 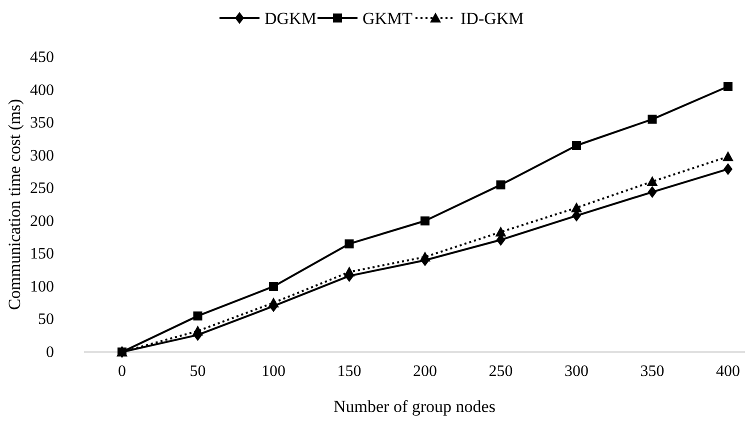 I want to click on x-tick-label: 400, so click(x=728, y=371).